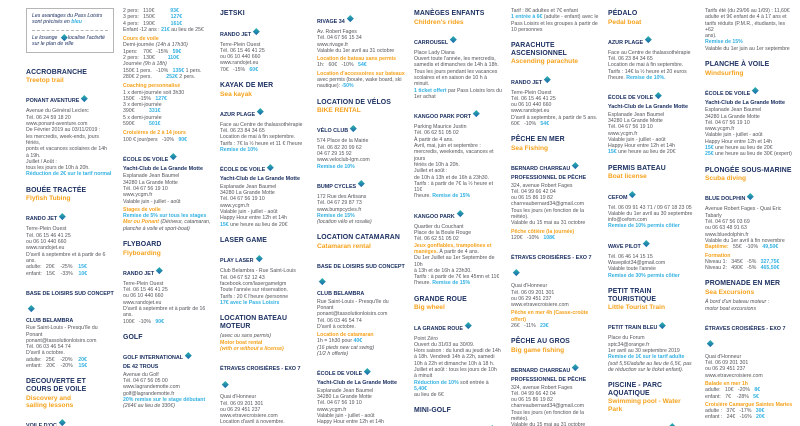  I want to click on text-line: enfant: 15€ -33% 10€, so click(70, 274).